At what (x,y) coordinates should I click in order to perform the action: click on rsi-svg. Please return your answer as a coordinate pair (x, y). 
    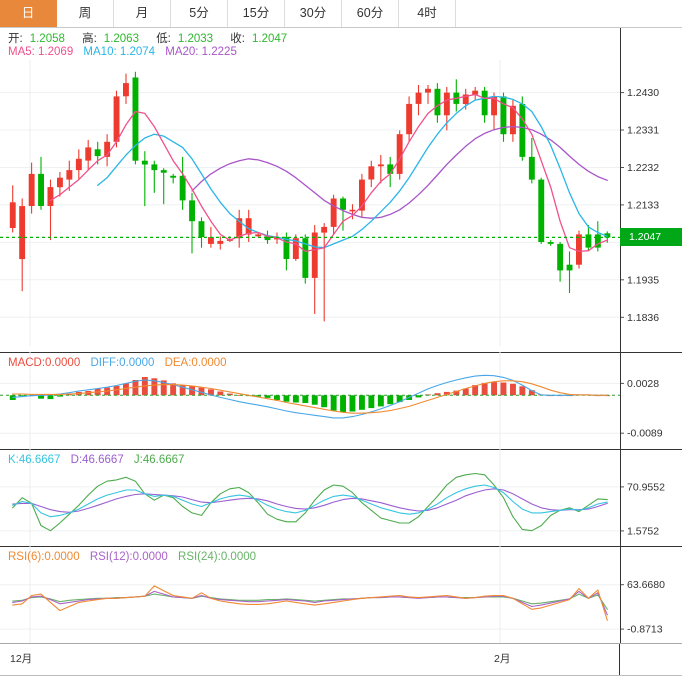
    Looking at the image, I should click on (310, 594).